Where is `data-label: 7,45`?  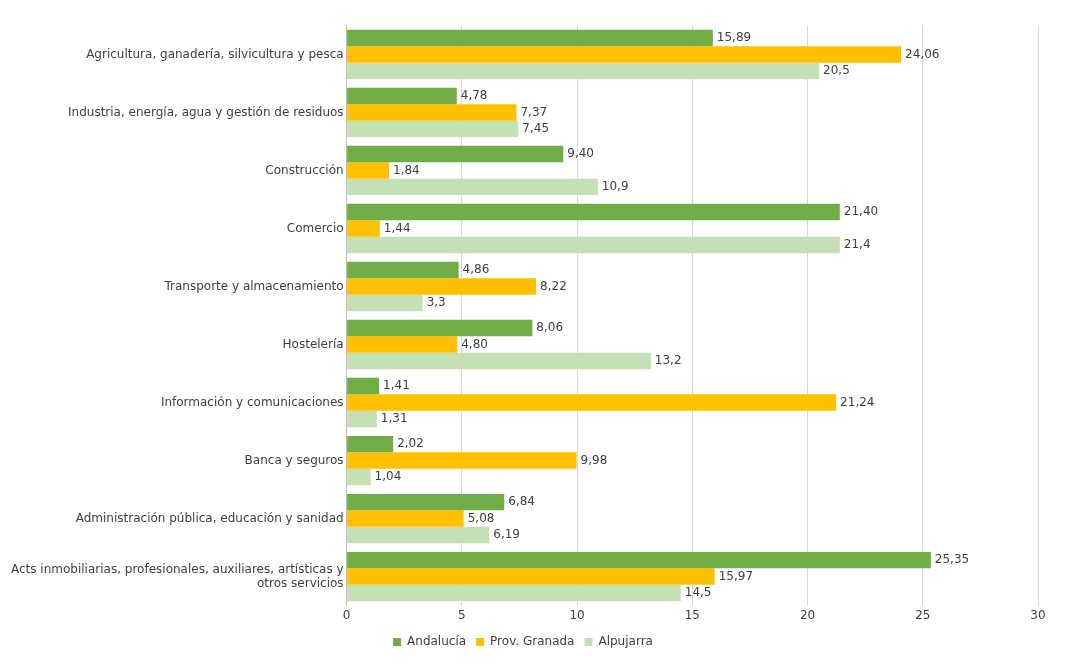 data-label: 7,45 is located at coordinates (536, 127).